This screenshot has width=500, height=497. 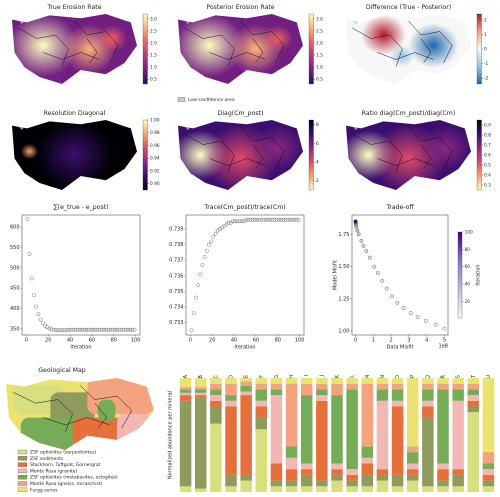 What do you see at coordinates (444, 376) in the screenshot?
I see `x-tick-label: R` at bounding box center [444, 376].